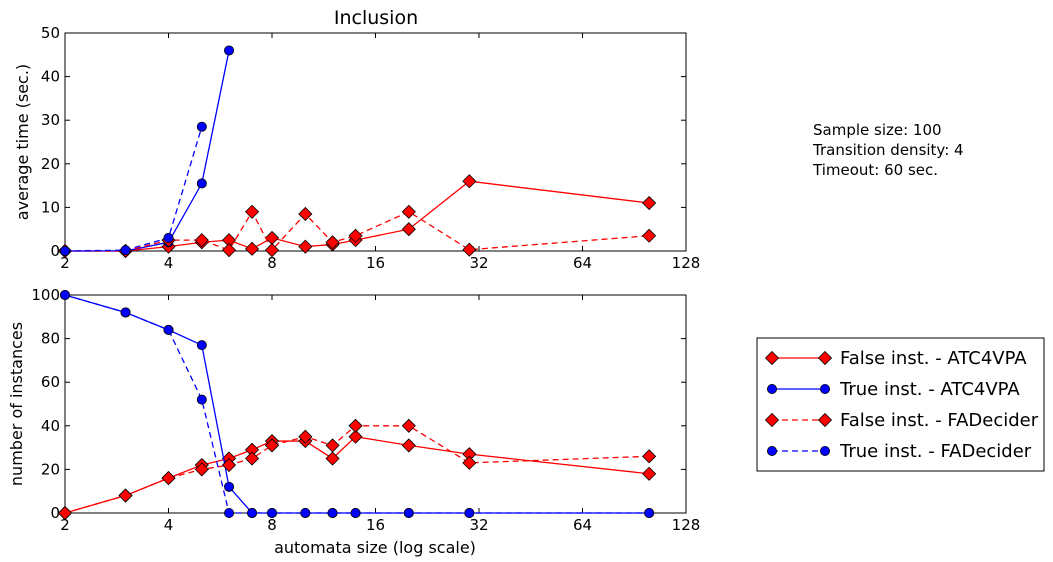  What do you see at coordinates (50, 77) in the screenshot?
I see `y-tick-label: 40` at bounding box center [50, 77].